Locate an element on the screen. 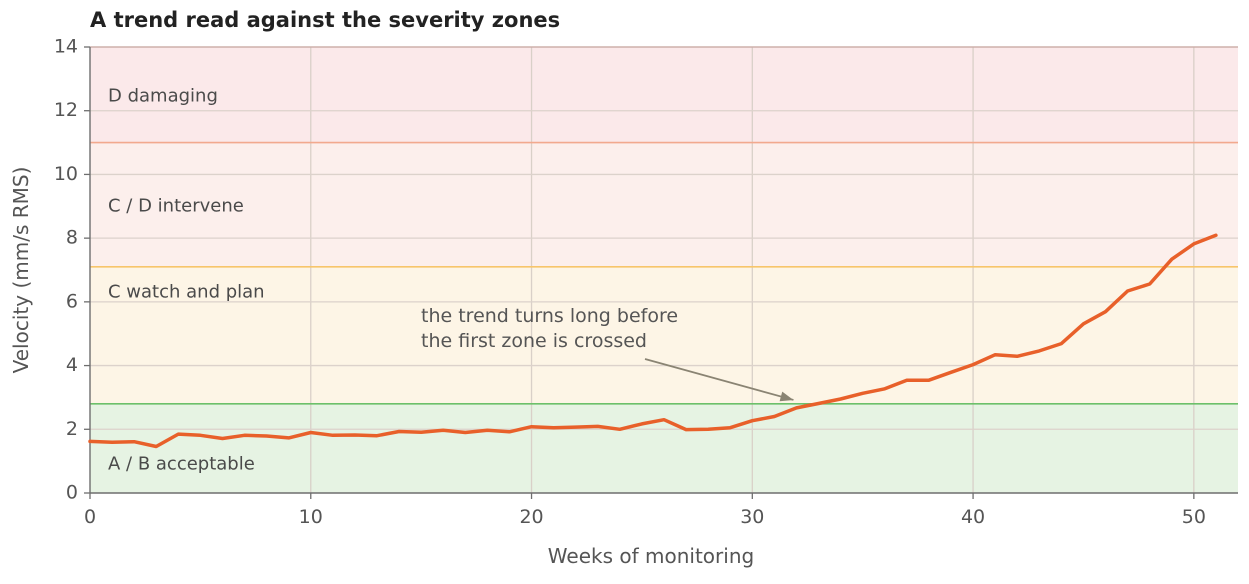 The height and width of the screenshot is (584, 1249). annotation-text-line-0: the trend turns long before is located at coordinates (549, 316).